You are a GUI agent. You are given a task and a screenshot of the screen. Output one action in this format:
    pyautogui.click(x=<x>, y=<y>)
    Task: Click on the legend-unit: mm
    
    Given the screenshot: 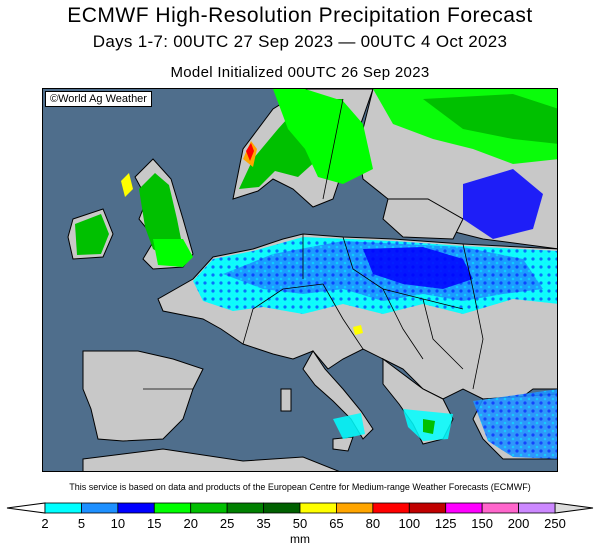 What is the action you would take?
    pyautogui.click(x=300, y=539)
    